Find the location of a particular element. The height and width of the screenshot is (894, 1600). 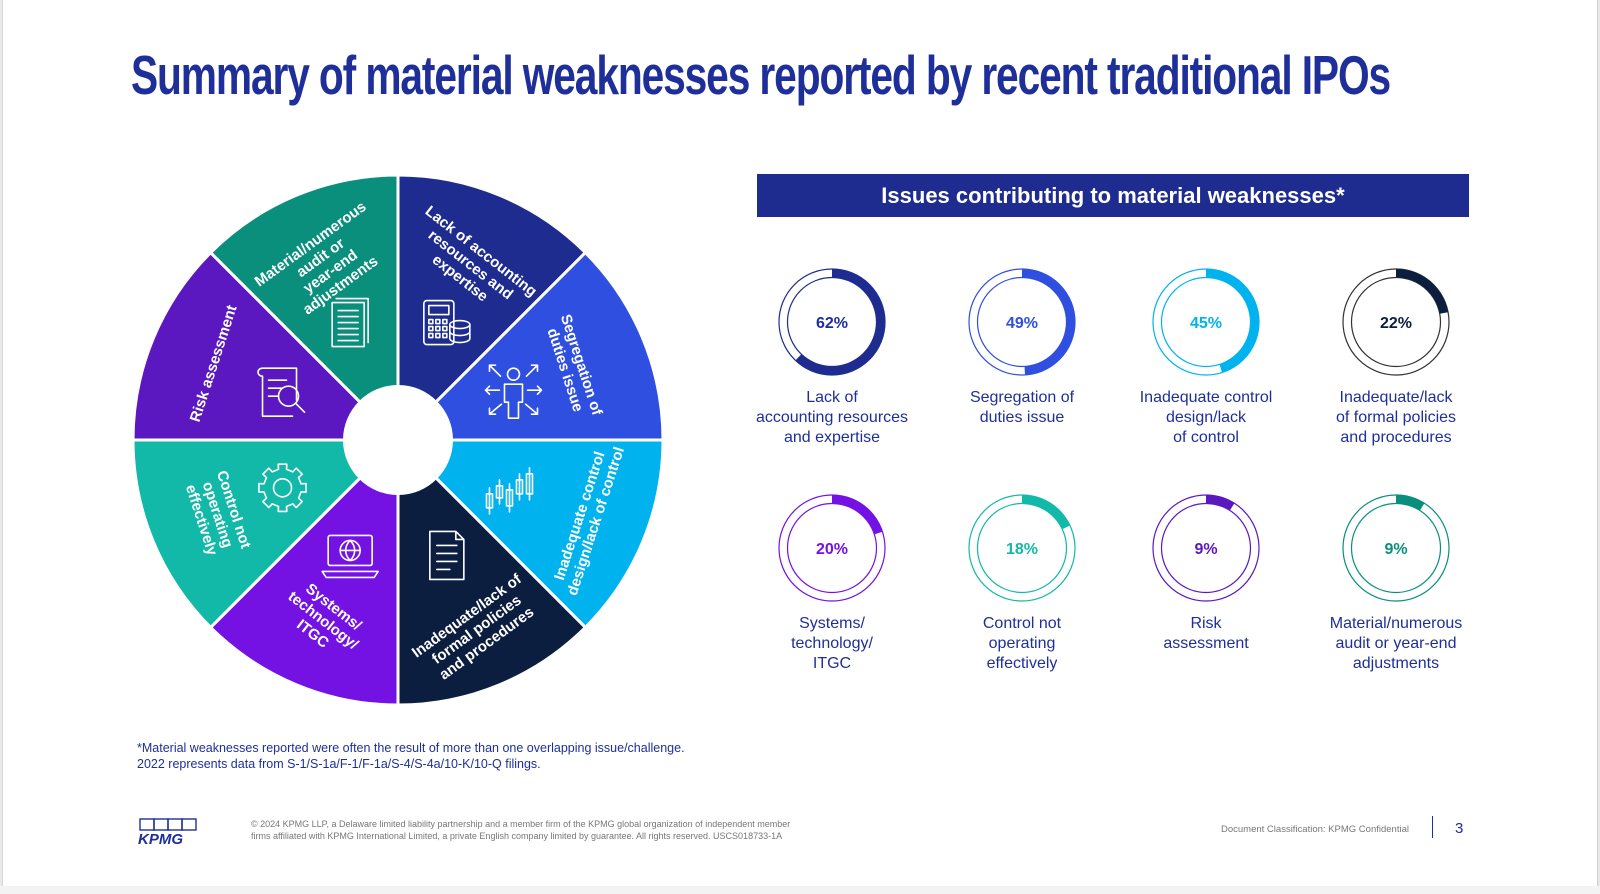

donut-label: Risk assessment is located at coordinates (1206, 633).